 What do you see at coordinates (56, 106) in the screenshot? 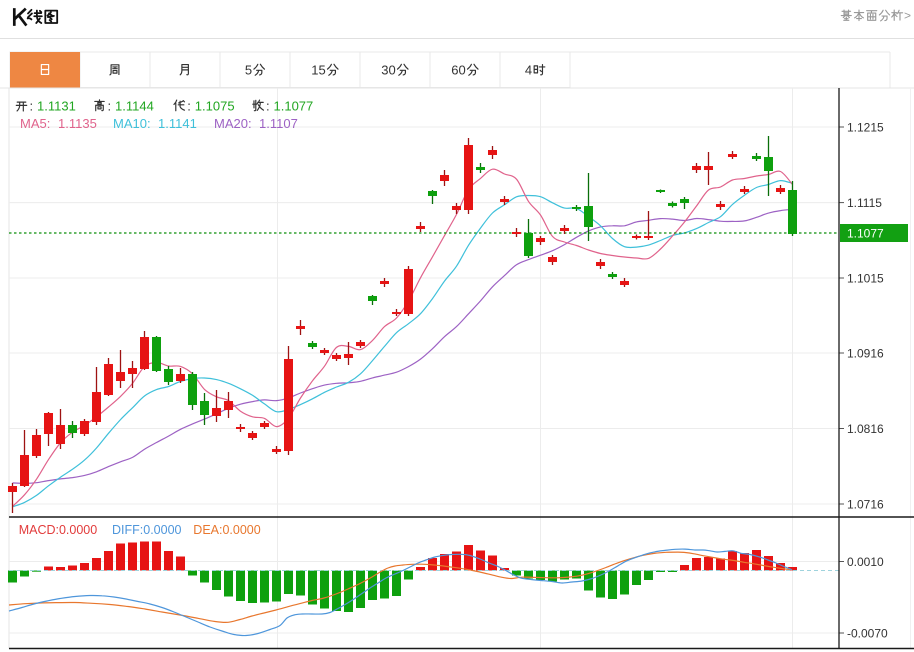
I see `svg-text: 1.1131` at bounding box center [56, 106].